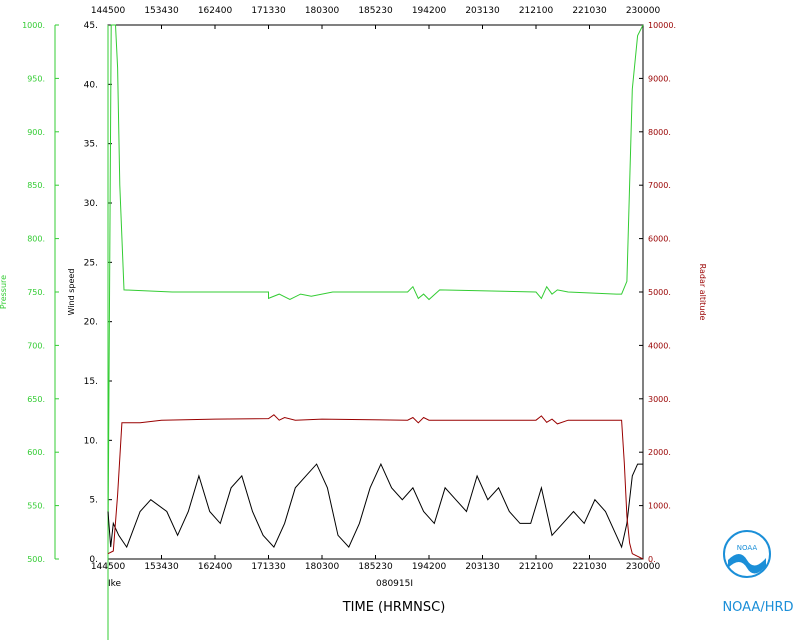 This screenshot has width=800, height=640. I want to click on pressure-tick-label: 800., so click(36, 239).